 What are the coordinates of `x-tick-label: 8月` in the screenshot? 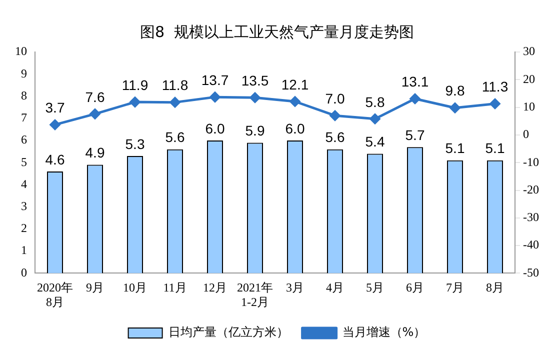 It's located at (495, 287).